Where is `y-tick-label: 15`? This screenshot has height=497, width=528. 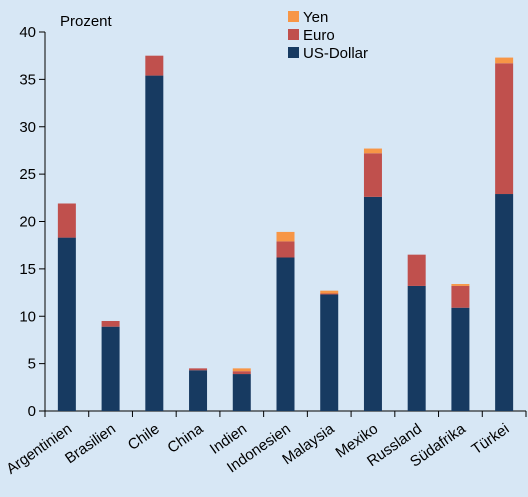
y-tick-label: 15 is located at coordinates (27, 269).